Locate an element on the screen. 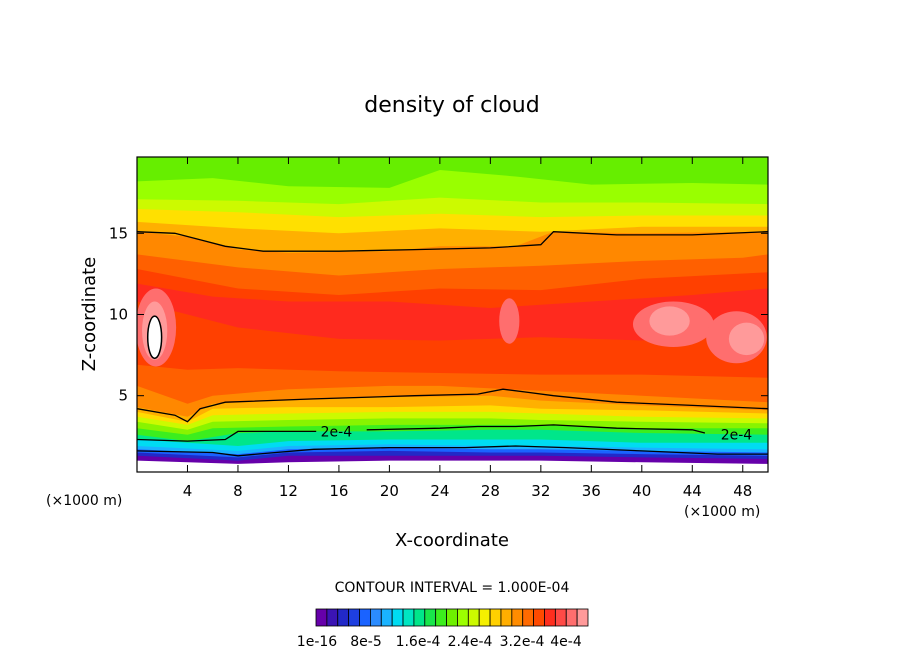  x-tick-label-4: 20 is located at coordinates (389, 491).